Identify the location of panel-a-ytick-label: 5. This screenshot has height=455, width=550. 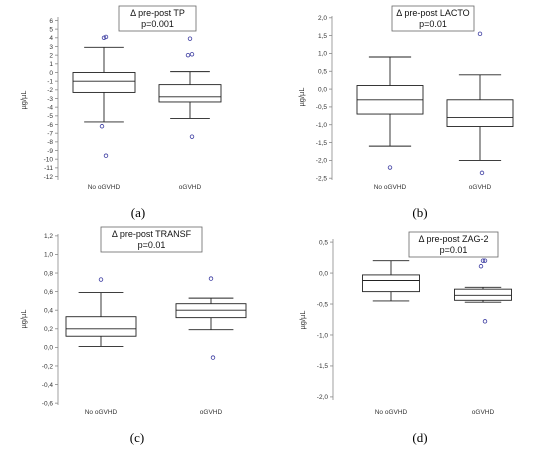
(51, 29).